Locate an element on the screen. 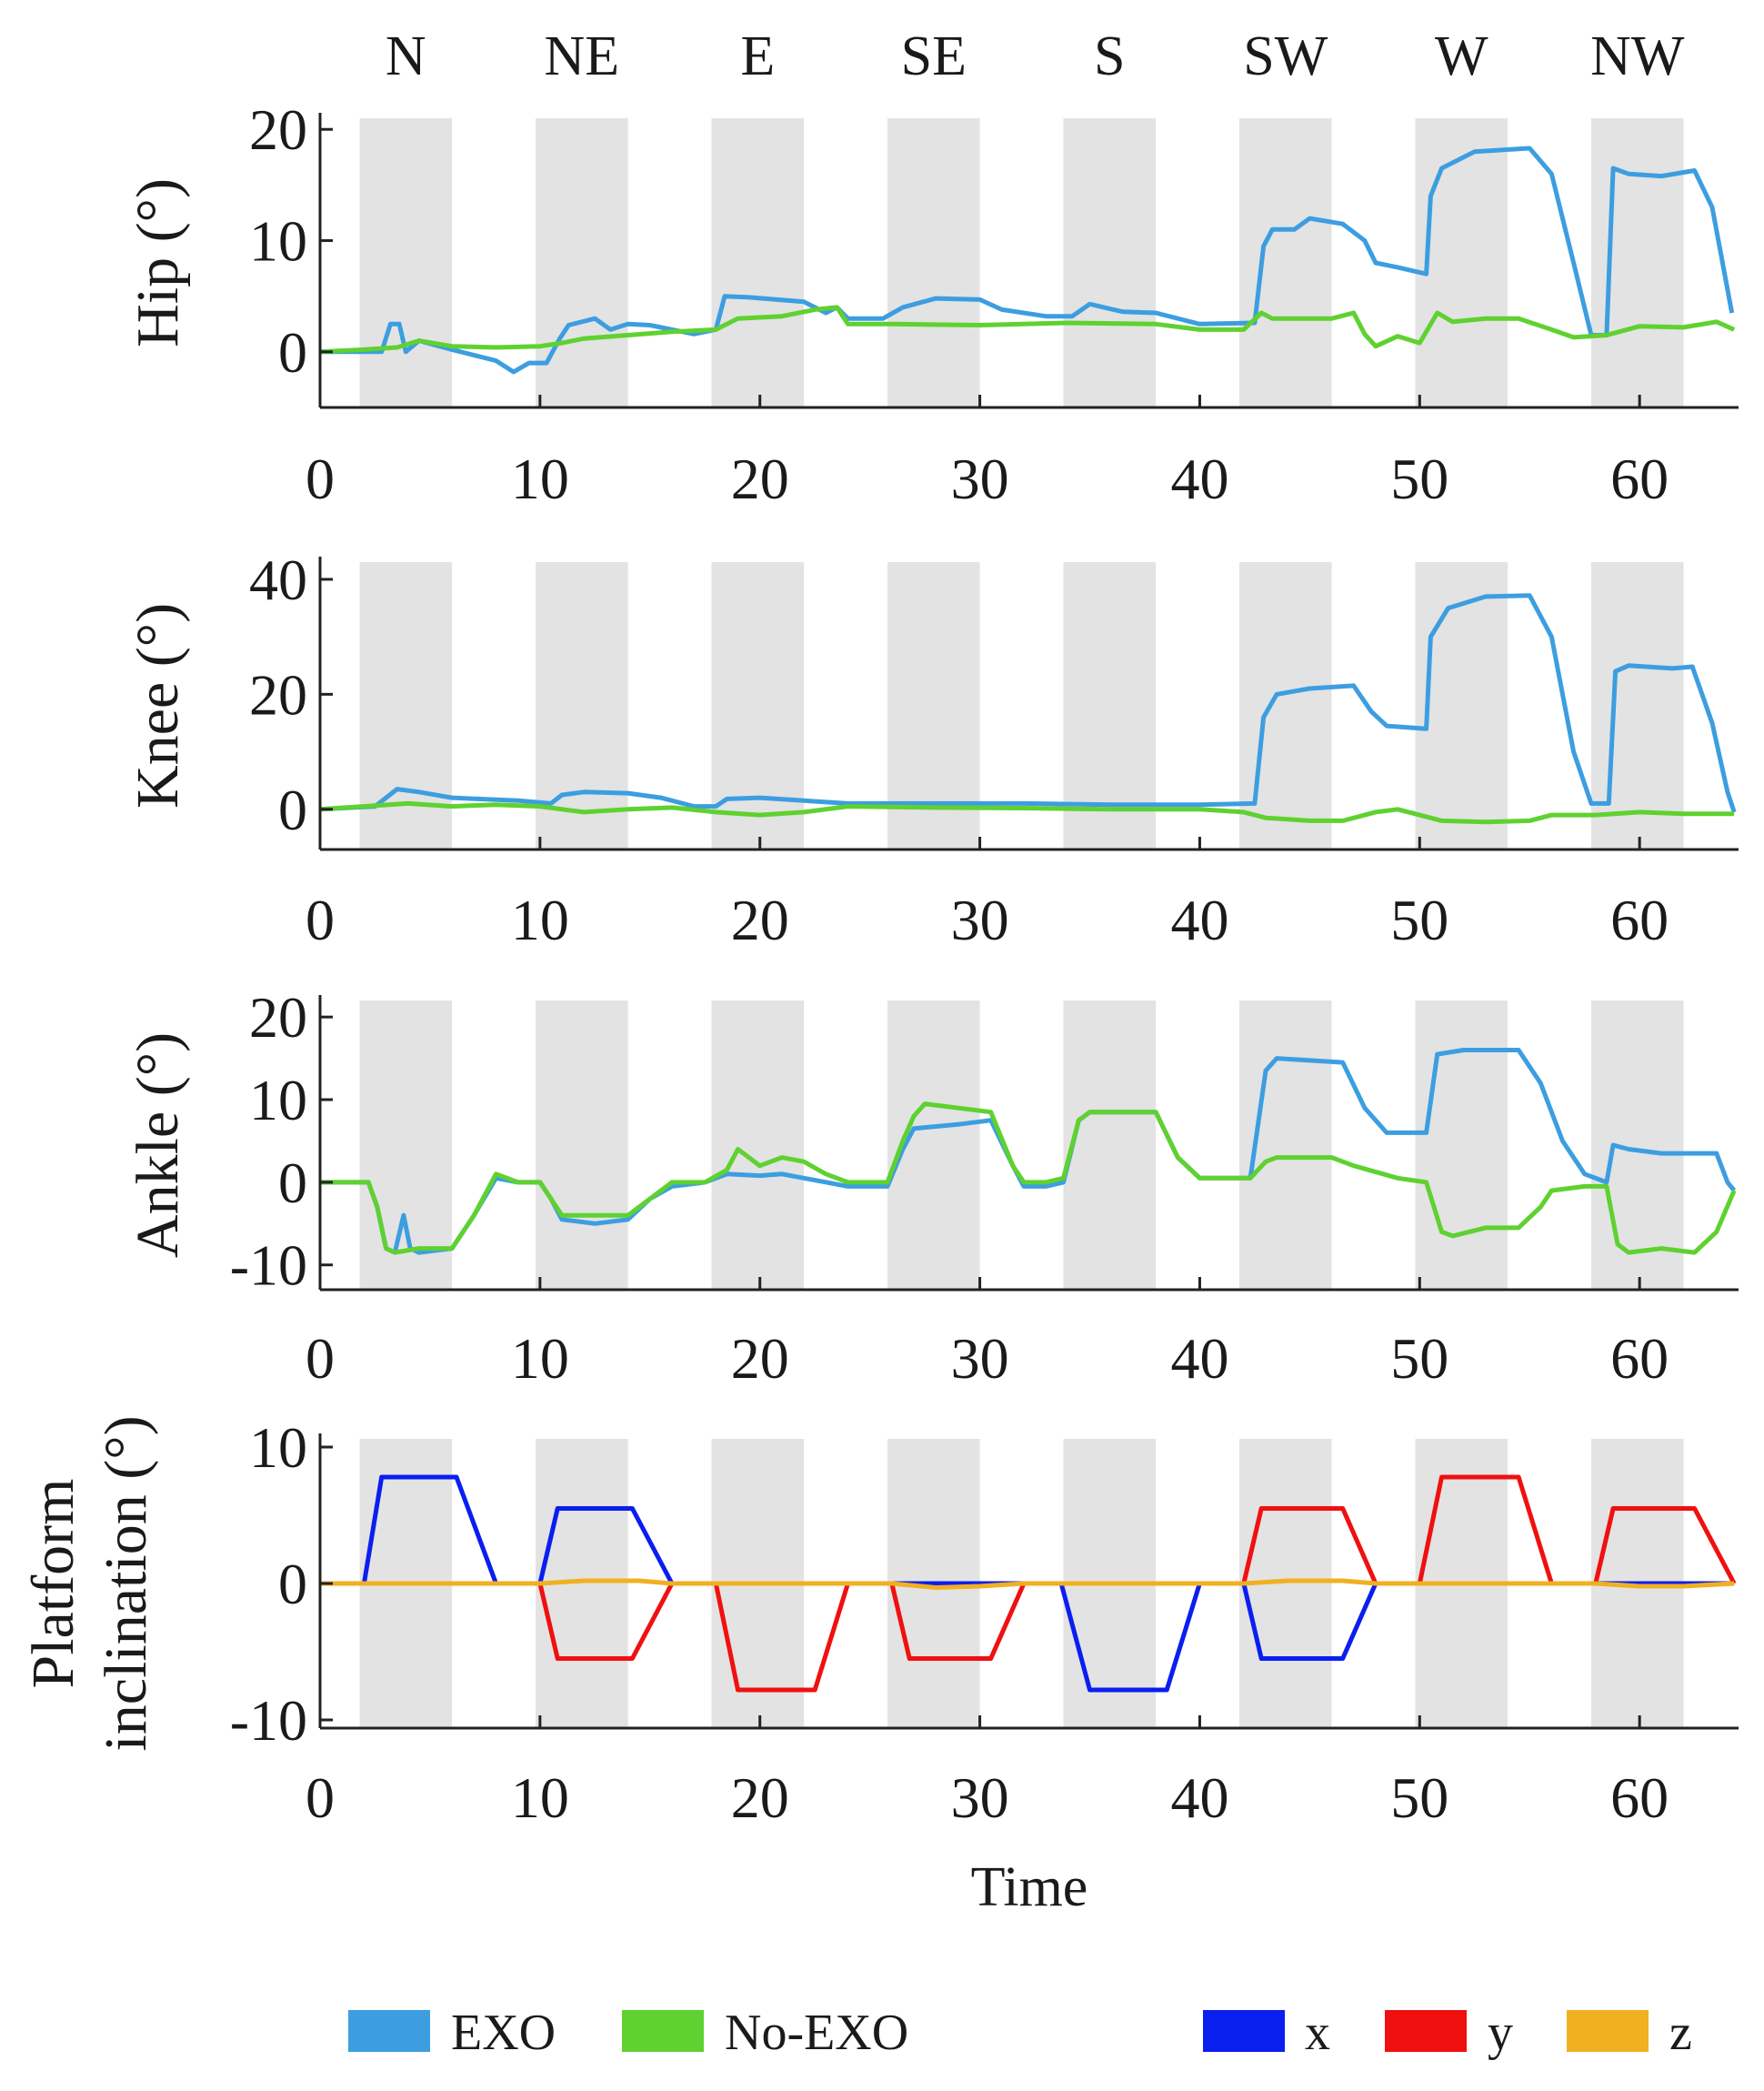 The width and height of the screenshot is (1764, 2091). direction-label-s: S is located at coordinates (1109, 56).